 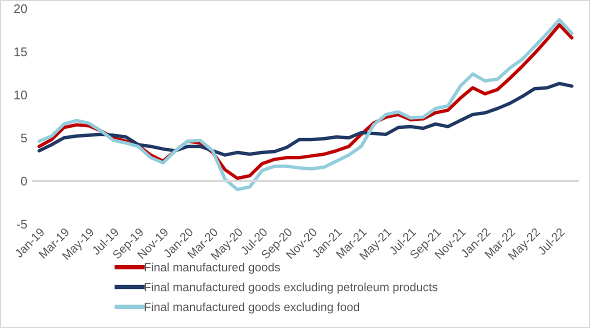 I want to click on y-tick-label: 20, so click(x=20, y=9).